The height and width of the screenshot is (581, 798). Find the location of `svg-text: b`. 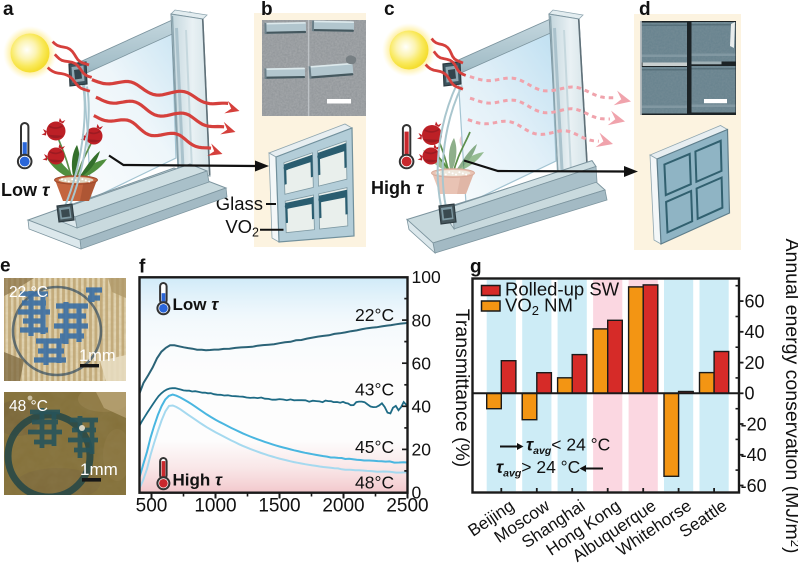

svg-text: b is located at coordinates (267, 10).